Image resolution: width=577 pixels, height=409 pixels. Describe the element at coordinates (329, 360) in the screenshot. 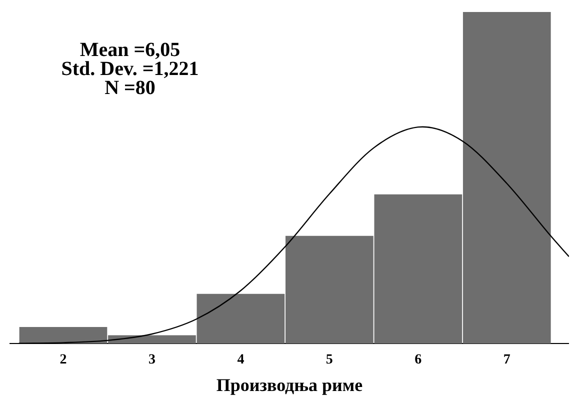

I see `x-tick-label: 5` at that location.